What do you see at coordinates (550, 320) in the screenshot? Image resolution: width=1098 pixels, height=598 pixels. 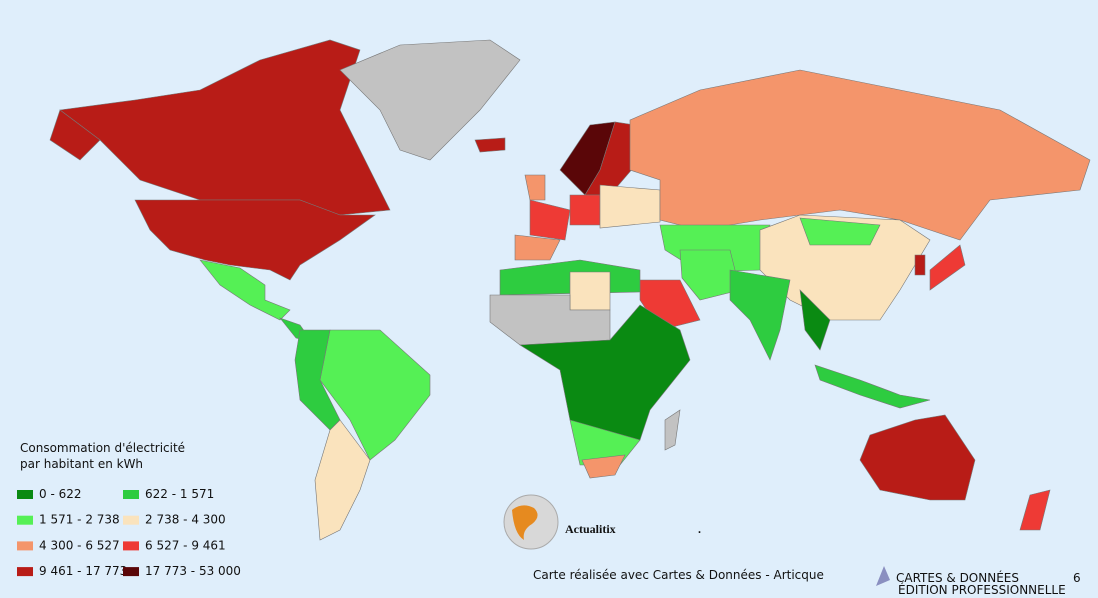 I see `sahel` at bounding box center [550, 320].